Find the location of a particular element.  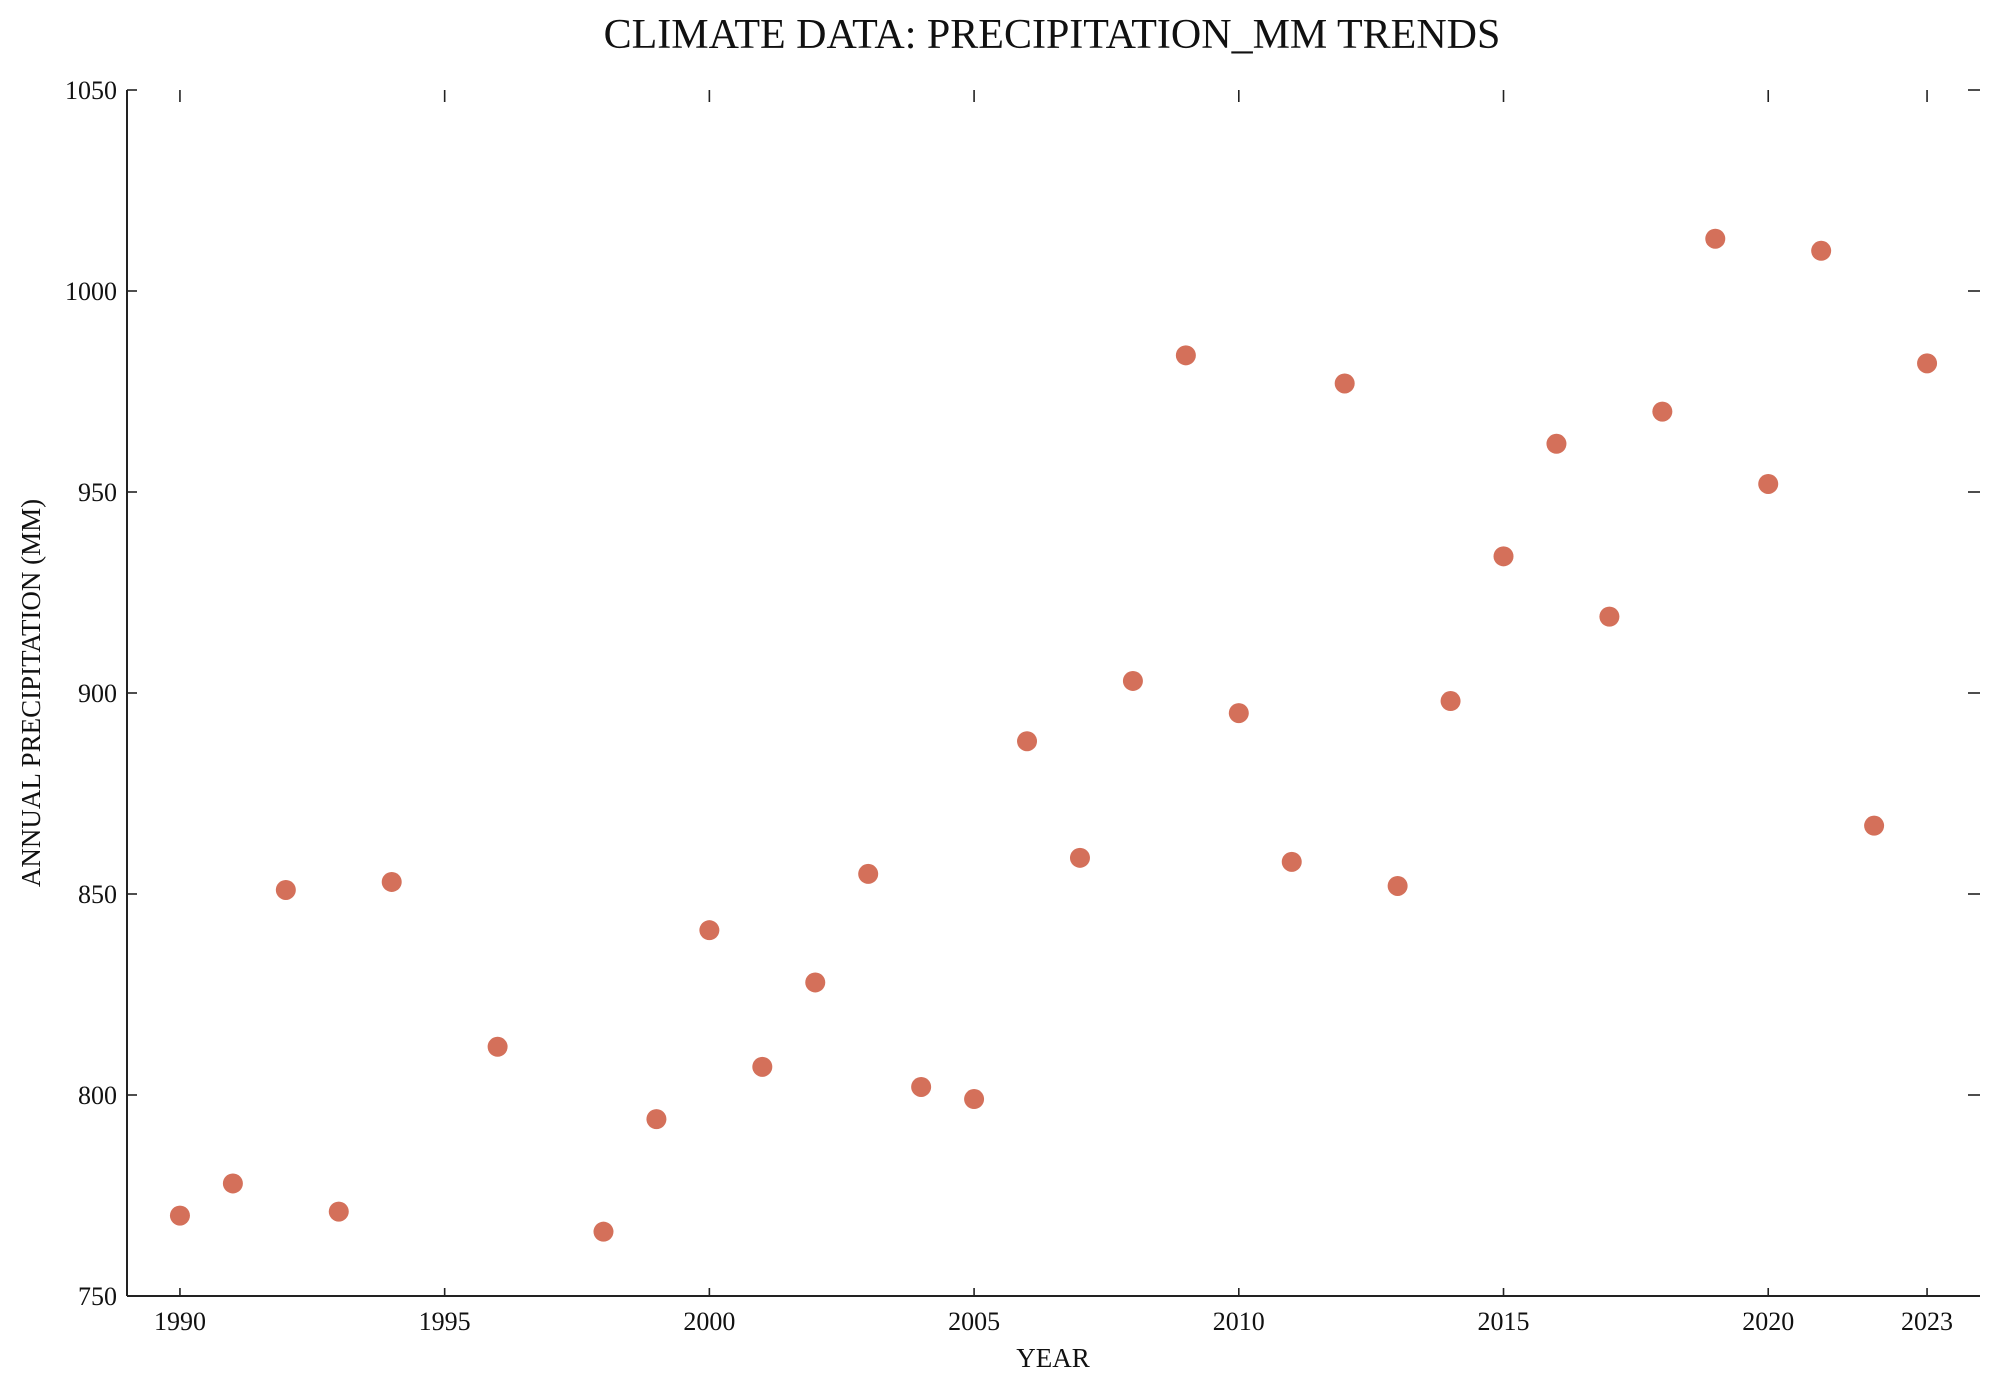

y-tick-label: 850 is located at coordinates (97, 894).